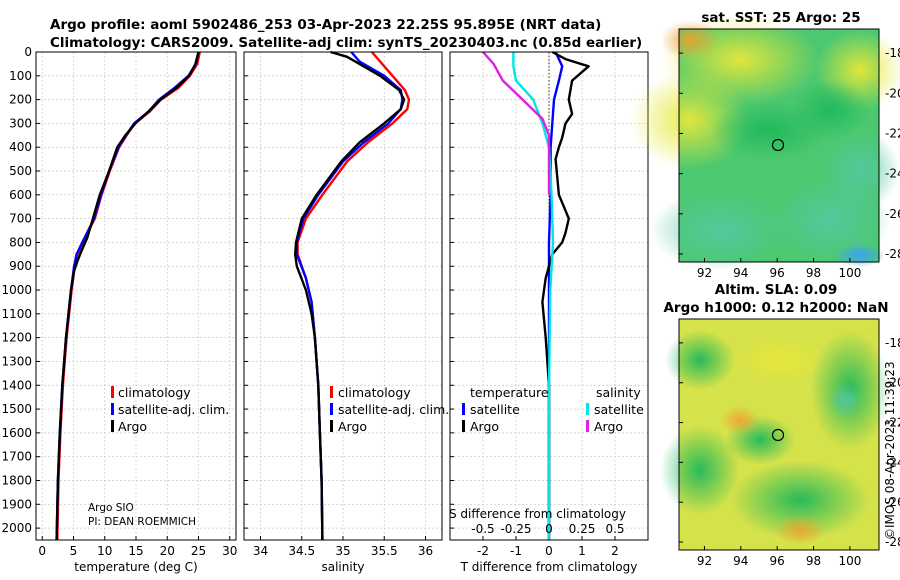 The height and width of the screenshot is (580, 900). What do you see at coordinates (533, 296) in the screenshot?
I see `series-line-salinity-satellite` at bounding box center [533, 296].